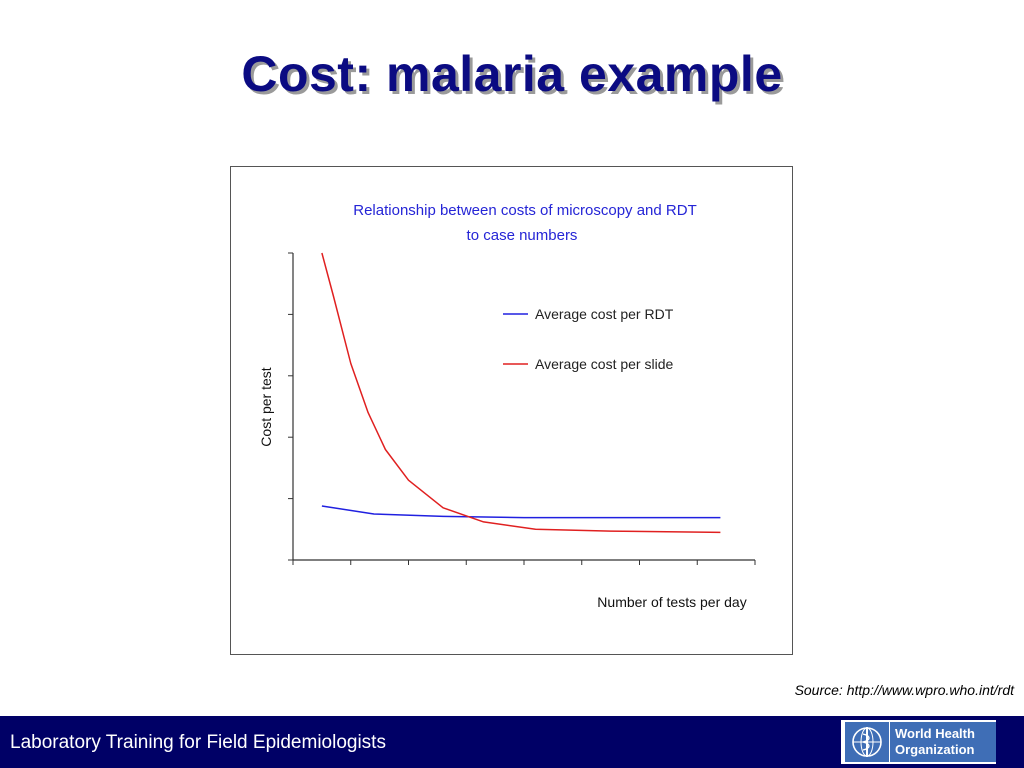  What do you see at coordinates (904, 690) in the screenshot?
I see `source-citation: Source: http://www.wpro.who.int/rdt` at bounding box center [904, 690].